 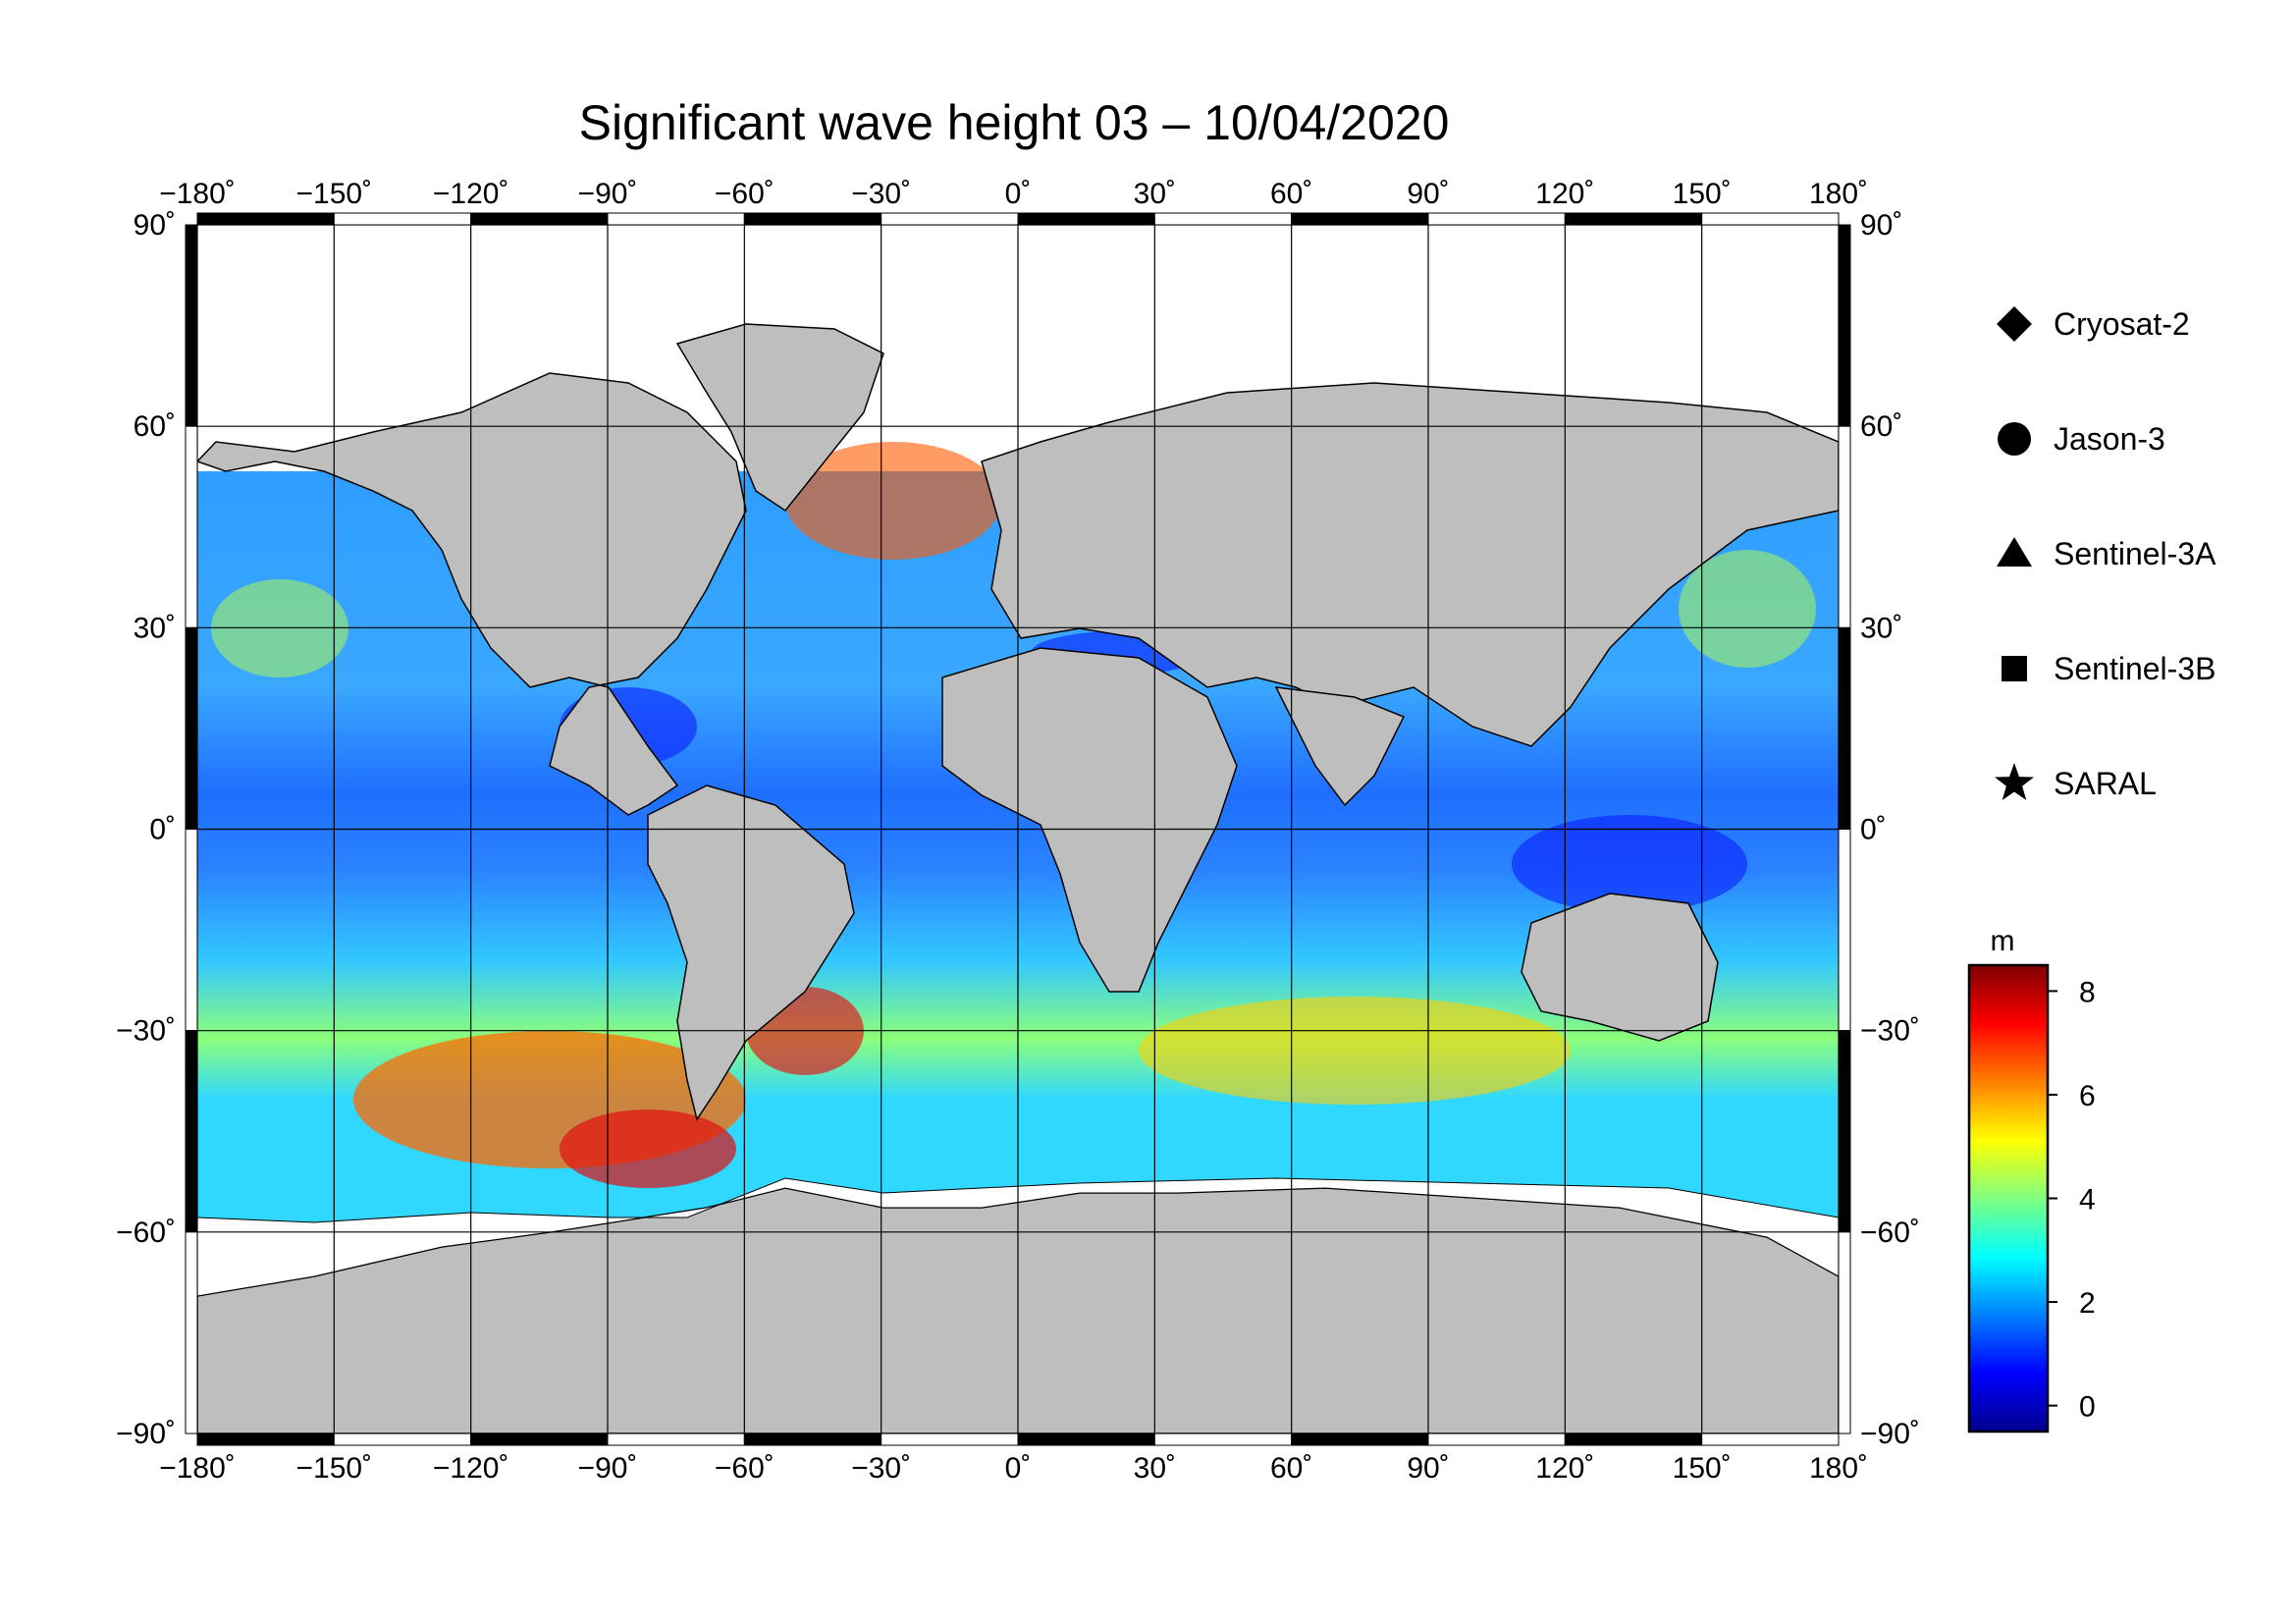 What do you see at coordinates (881, 1468) in the screenshot?
I see `lon-tick-label-bottom: −30˚` at bounding box center [881, 1468].